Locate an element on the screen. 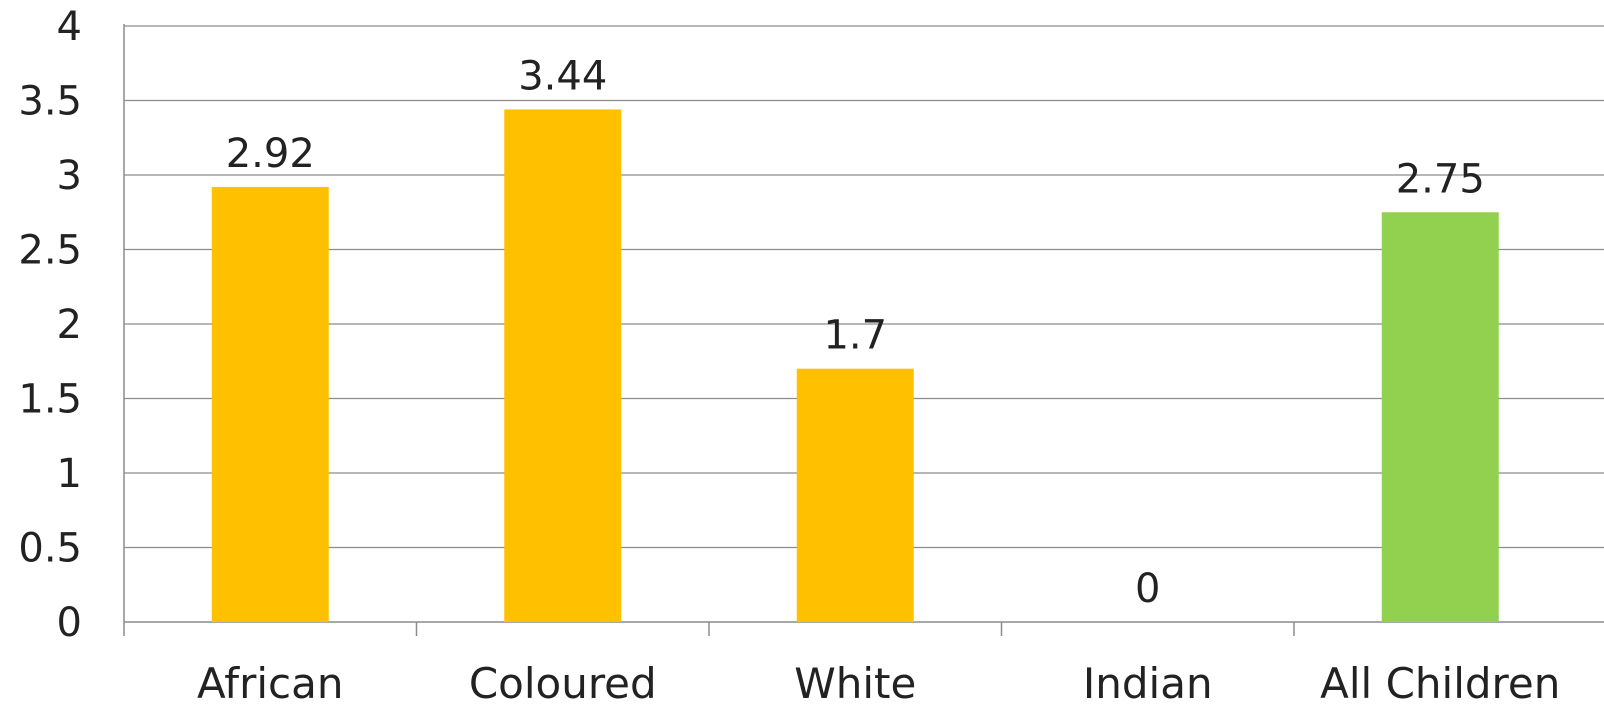 The image size is (1604, 718). data-label: 2.92 is located at coordinates (270, 154).